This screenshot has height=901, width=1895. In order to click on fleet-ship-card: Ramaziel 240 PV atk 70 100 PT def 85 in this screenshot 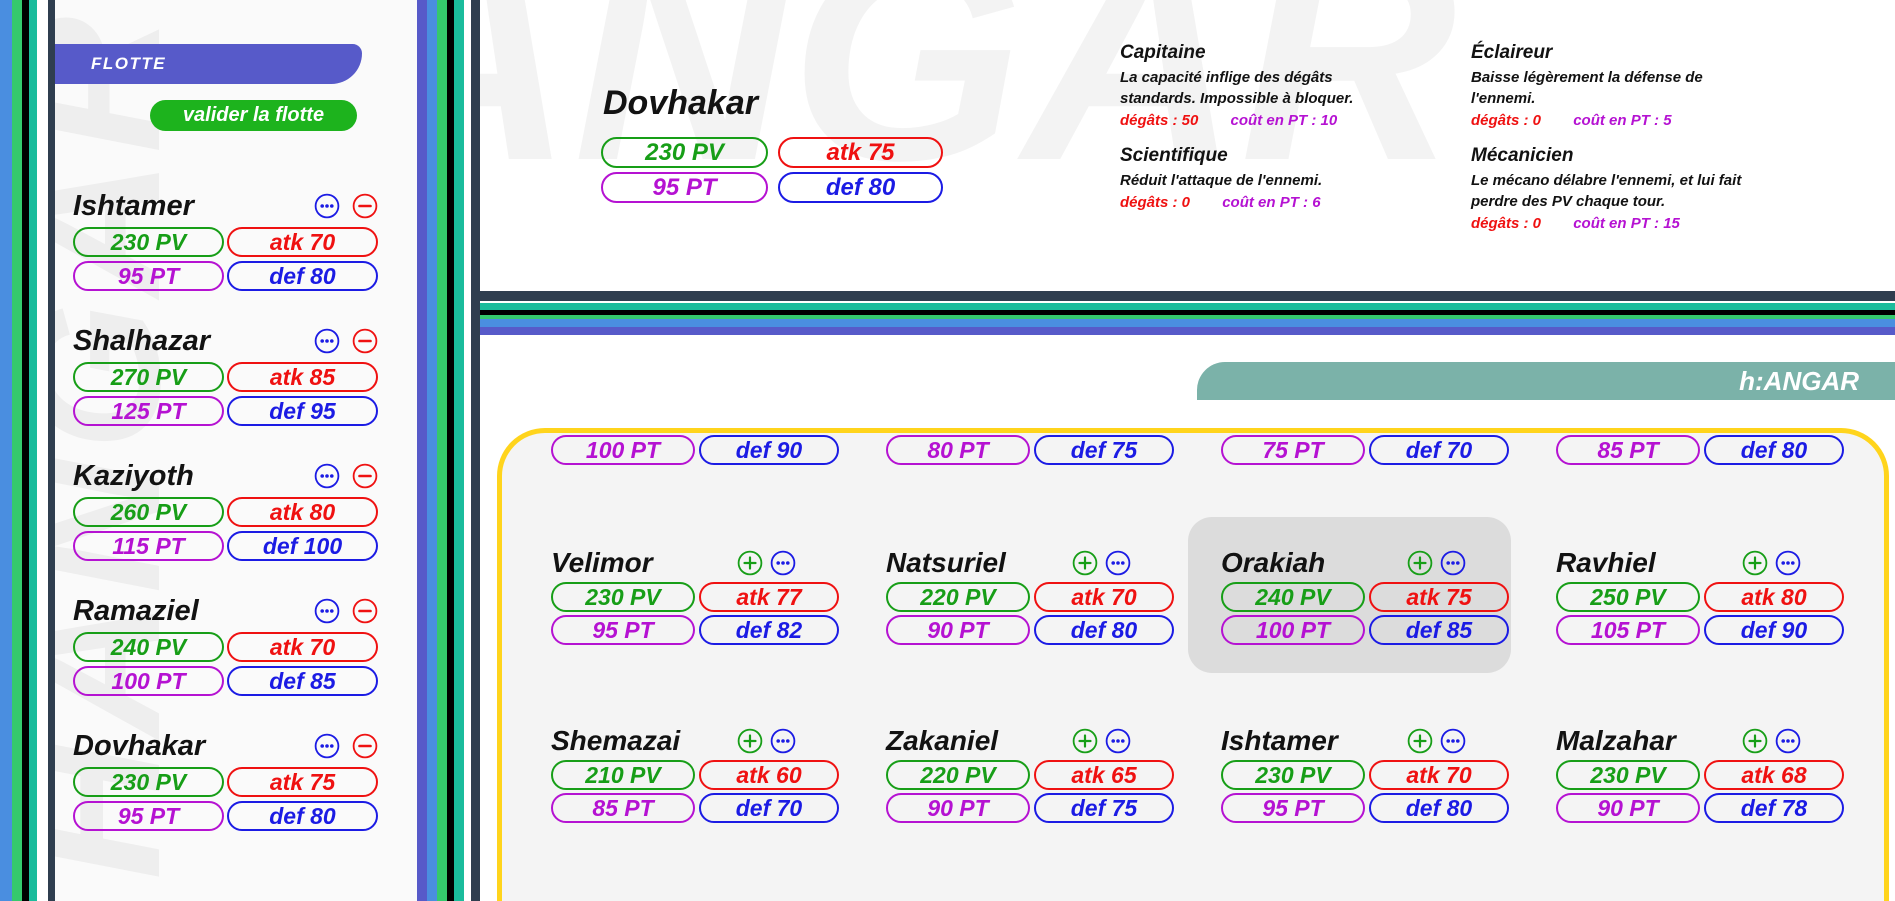, I will do `click(225, 645)`.